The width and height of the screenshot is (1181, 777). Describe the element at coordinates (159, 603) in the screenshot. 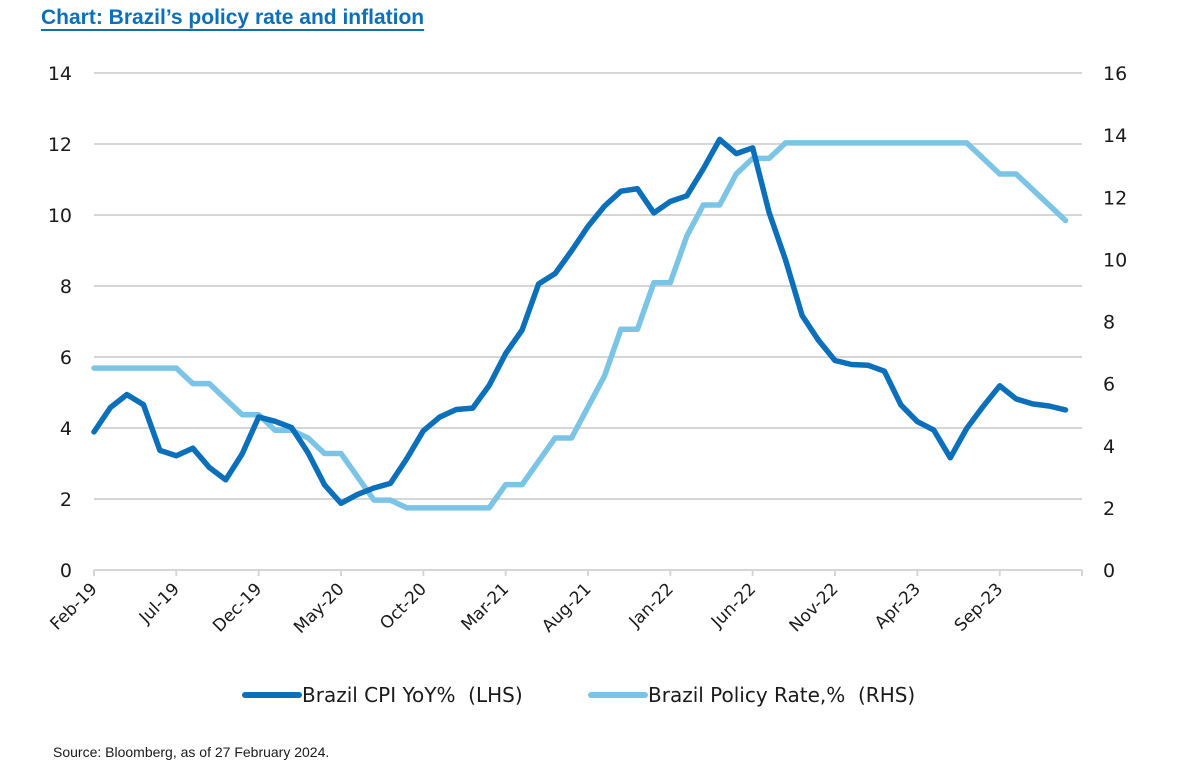

I see `x-tick-label: Jul-19` at that location.